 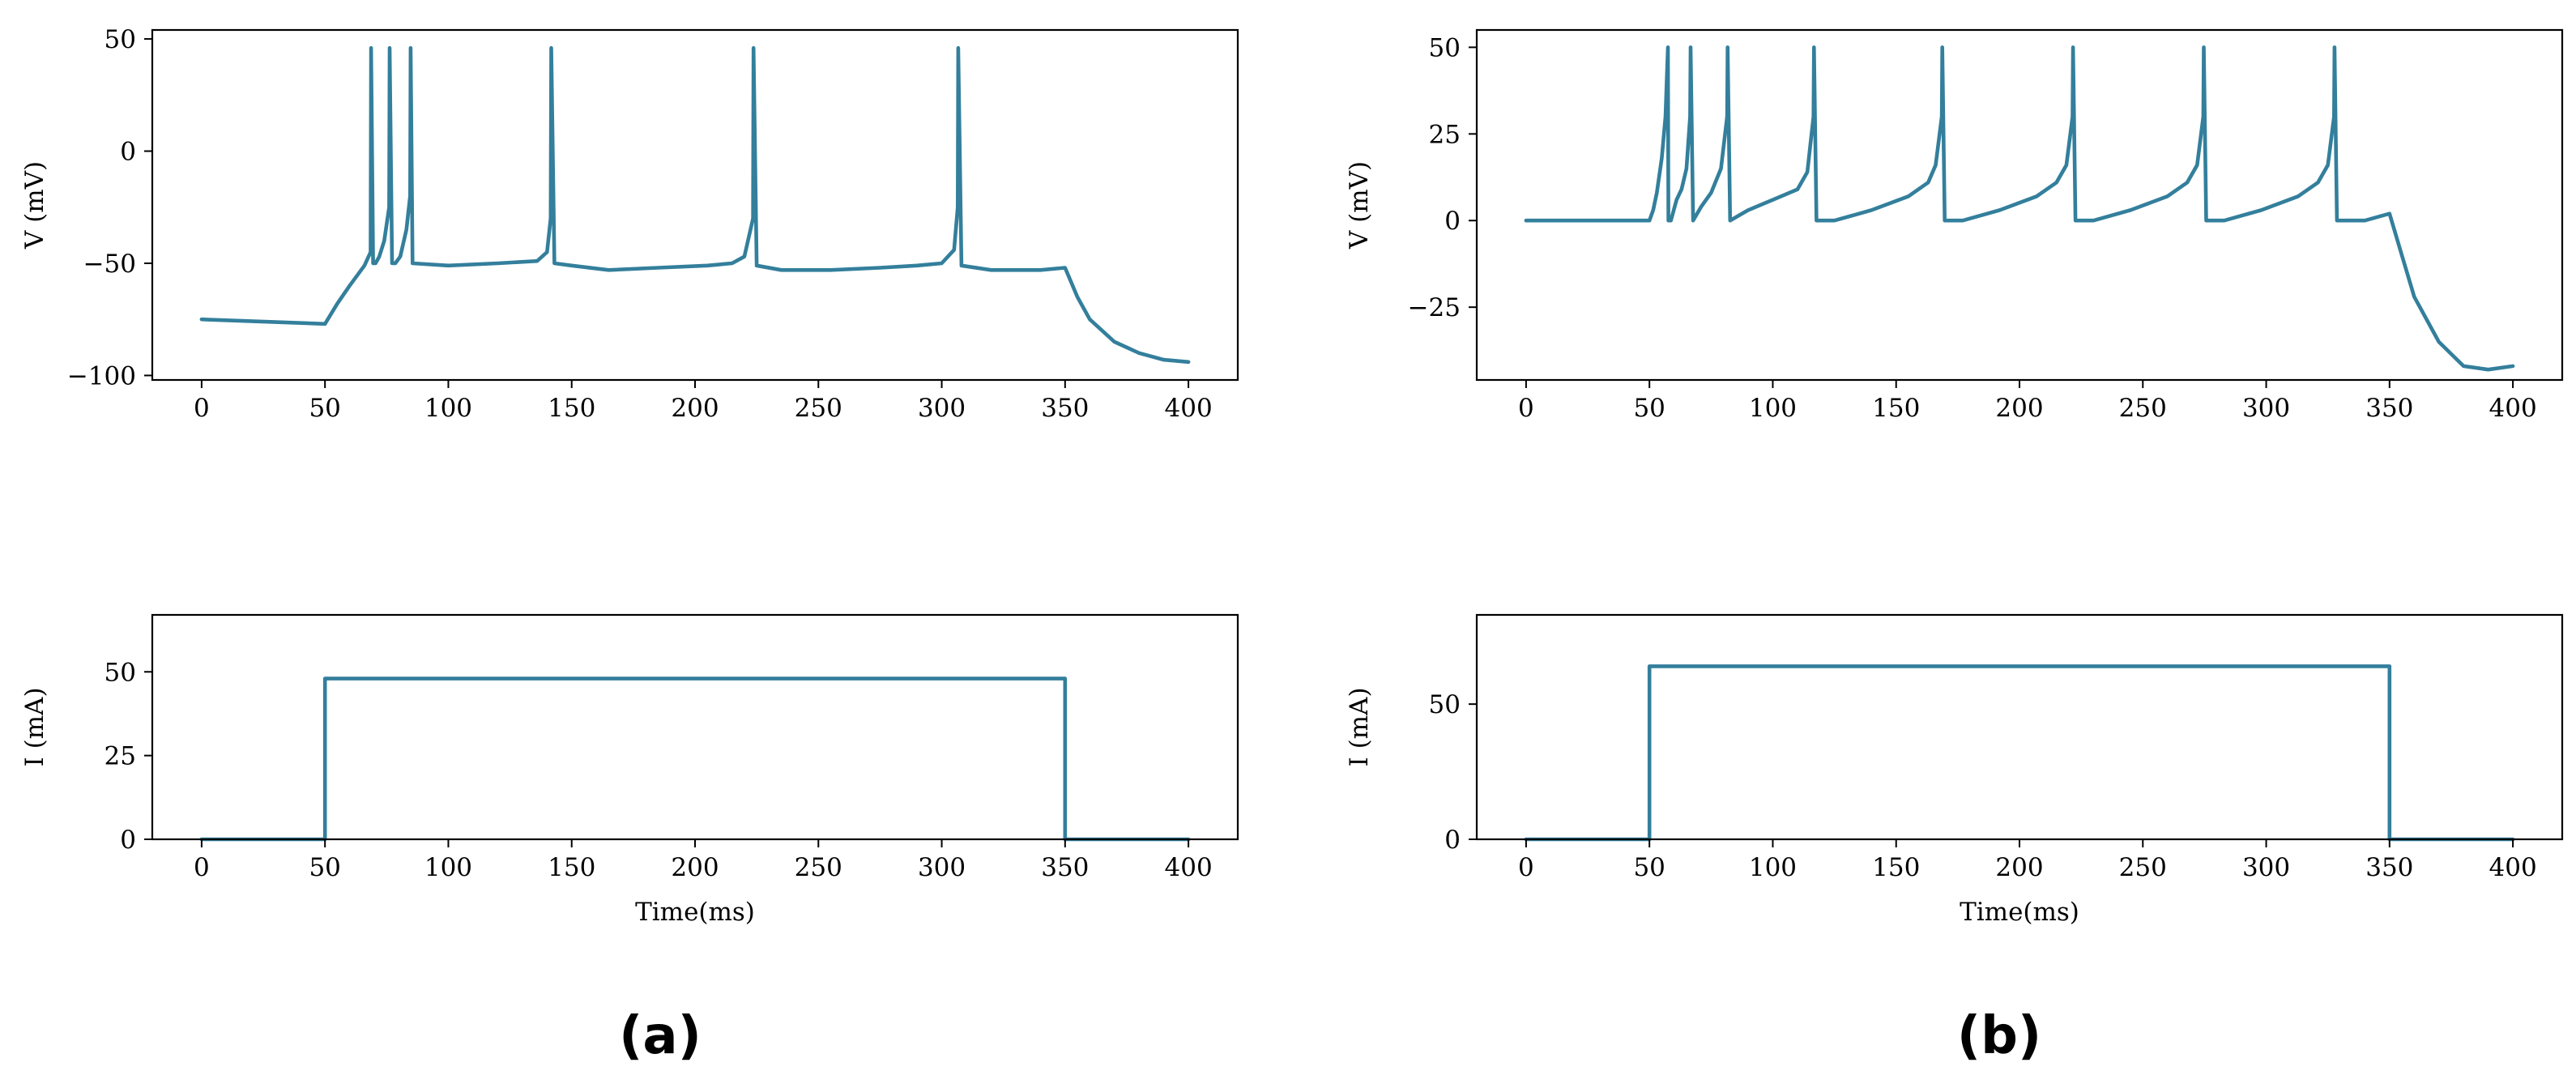 What do you see at coordinates (942, 867) in the screenshot?
I see `x-tick-label-a-current-300: 300` at bounding box center [942, 867].